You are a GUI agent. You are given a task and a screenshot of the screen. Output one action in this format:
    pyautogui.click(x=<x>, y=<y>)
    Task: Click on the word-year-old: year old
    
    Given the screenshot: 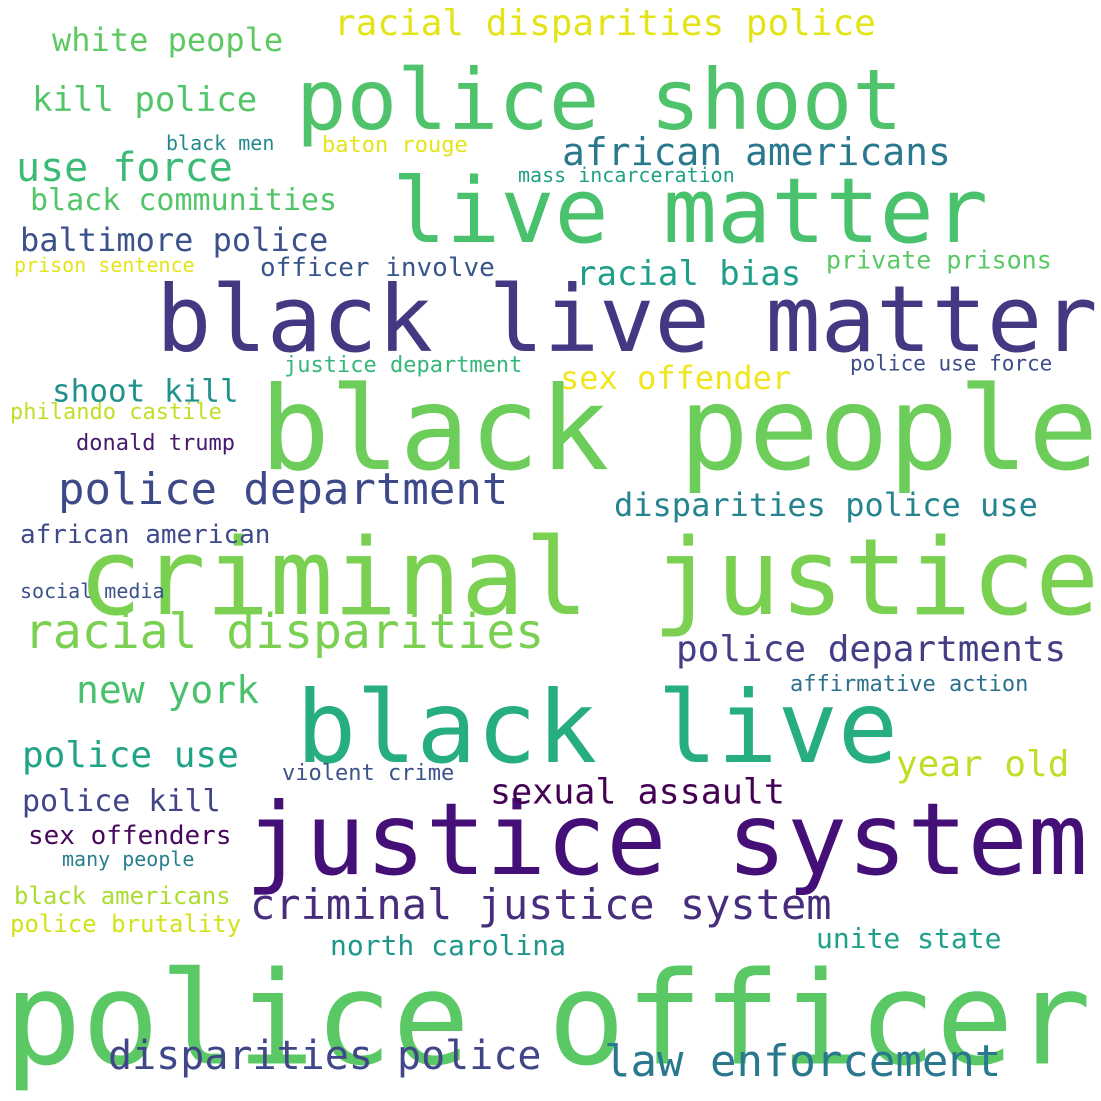 What is the action you would take?
    pyautogui.click(x=983, y=764)
    